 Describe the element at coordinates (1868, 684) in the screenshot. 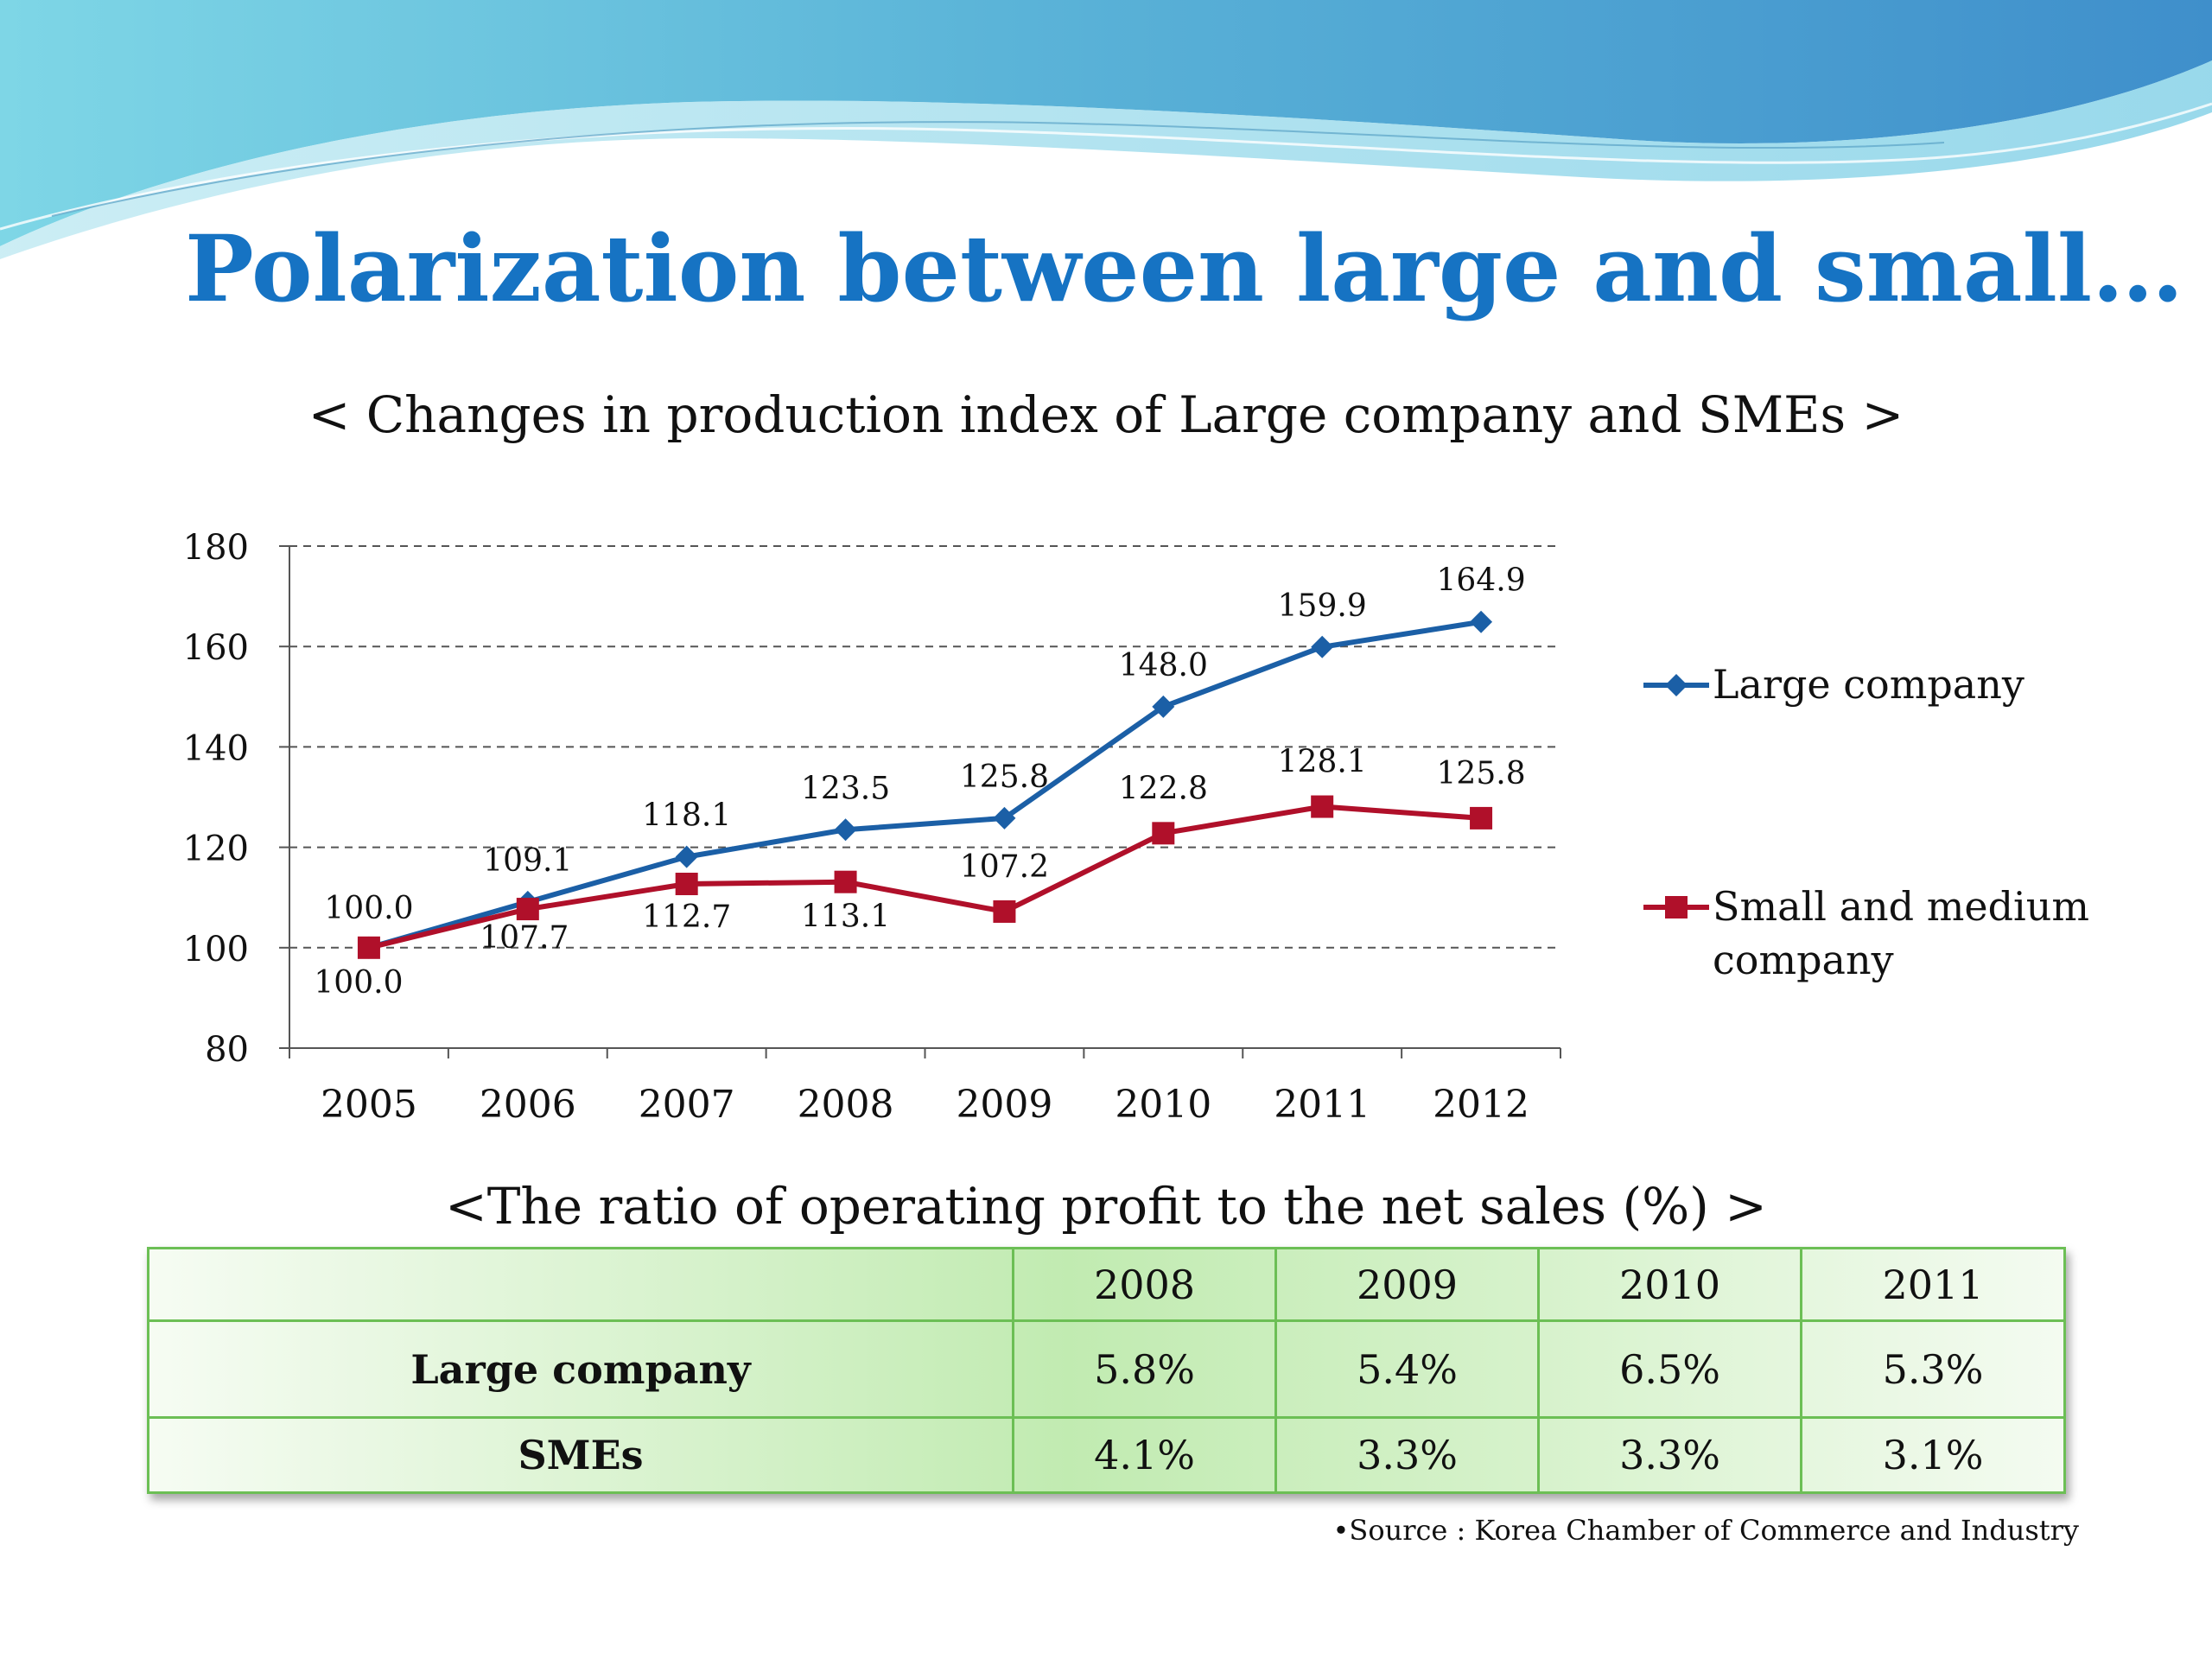

I see `legend-label: Large company` at that location.